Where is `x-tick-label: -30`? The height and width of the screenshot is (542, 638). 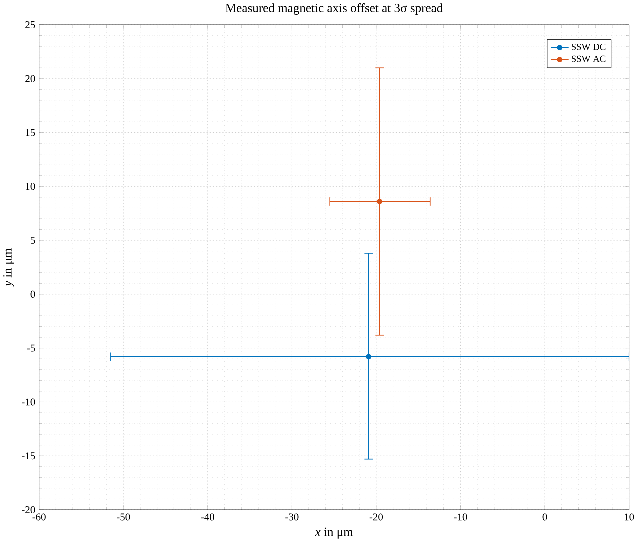
x-tick-label: -30 is located at coordinates (292, 517).